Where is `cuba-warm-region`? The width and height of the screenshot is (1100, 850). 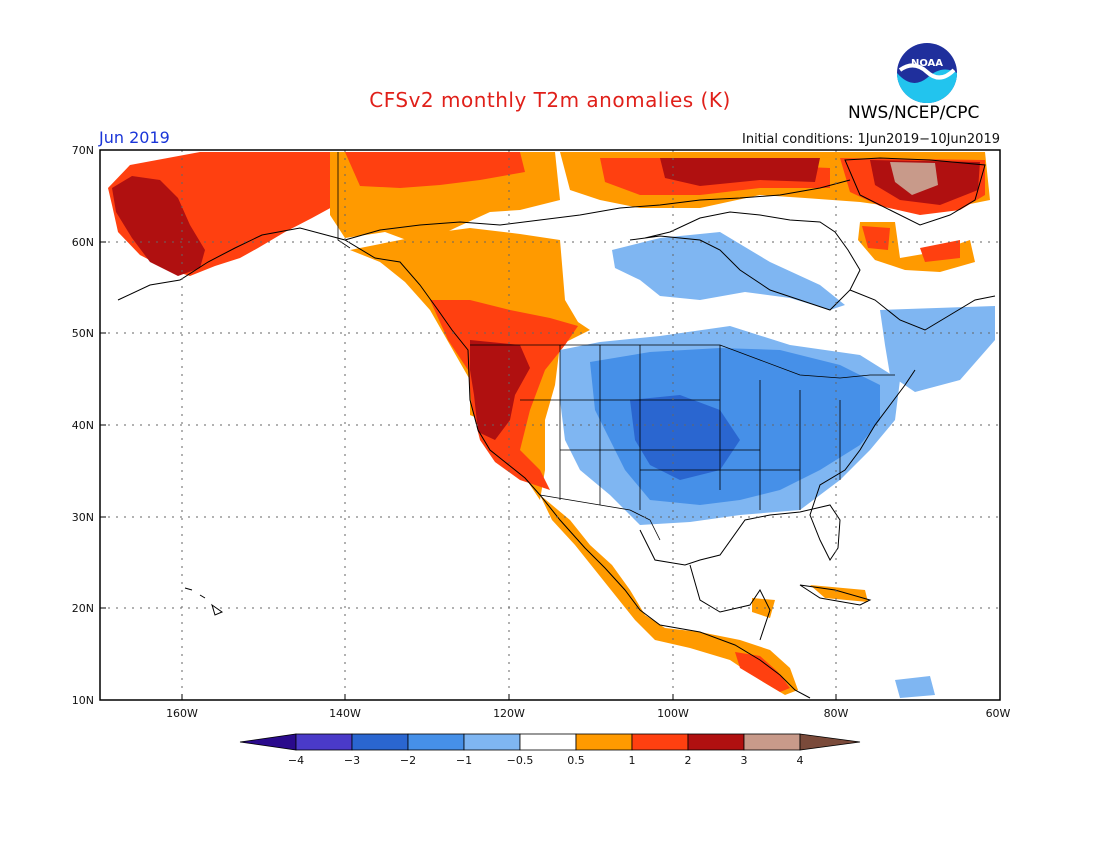 cuba-warm-region is located at coordinates (810, 601).